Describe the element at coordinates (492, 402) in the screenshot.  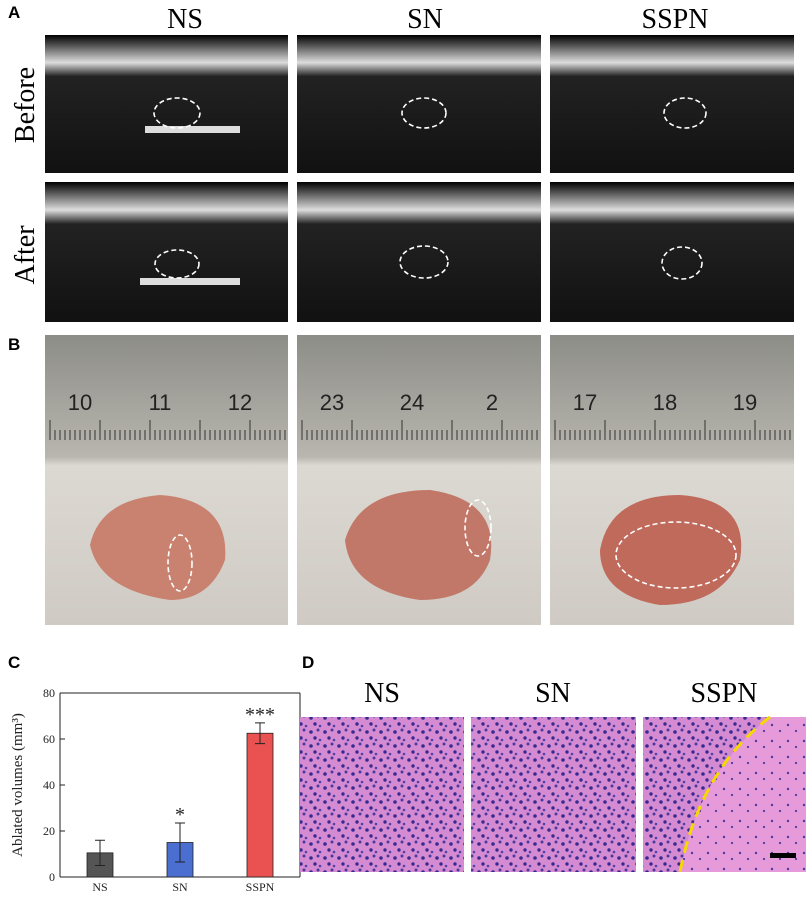
I see `ruler-label: 2` at that location.